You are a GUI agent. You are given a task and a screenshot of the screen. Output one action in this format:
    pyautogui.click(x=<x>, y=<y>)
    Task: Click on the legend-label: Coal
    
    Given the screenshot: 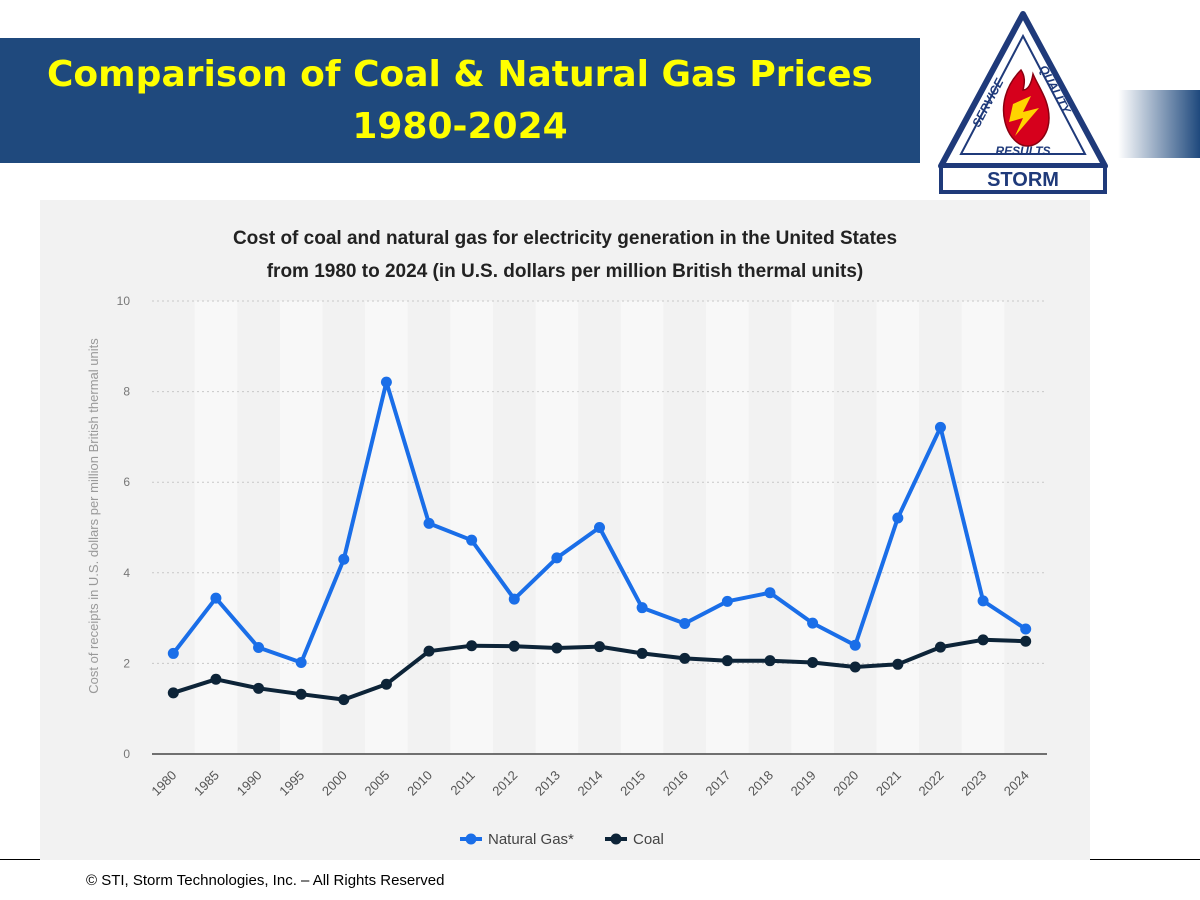 What is the action you would take?
    pyautogui.click(x=648, y=839)
    